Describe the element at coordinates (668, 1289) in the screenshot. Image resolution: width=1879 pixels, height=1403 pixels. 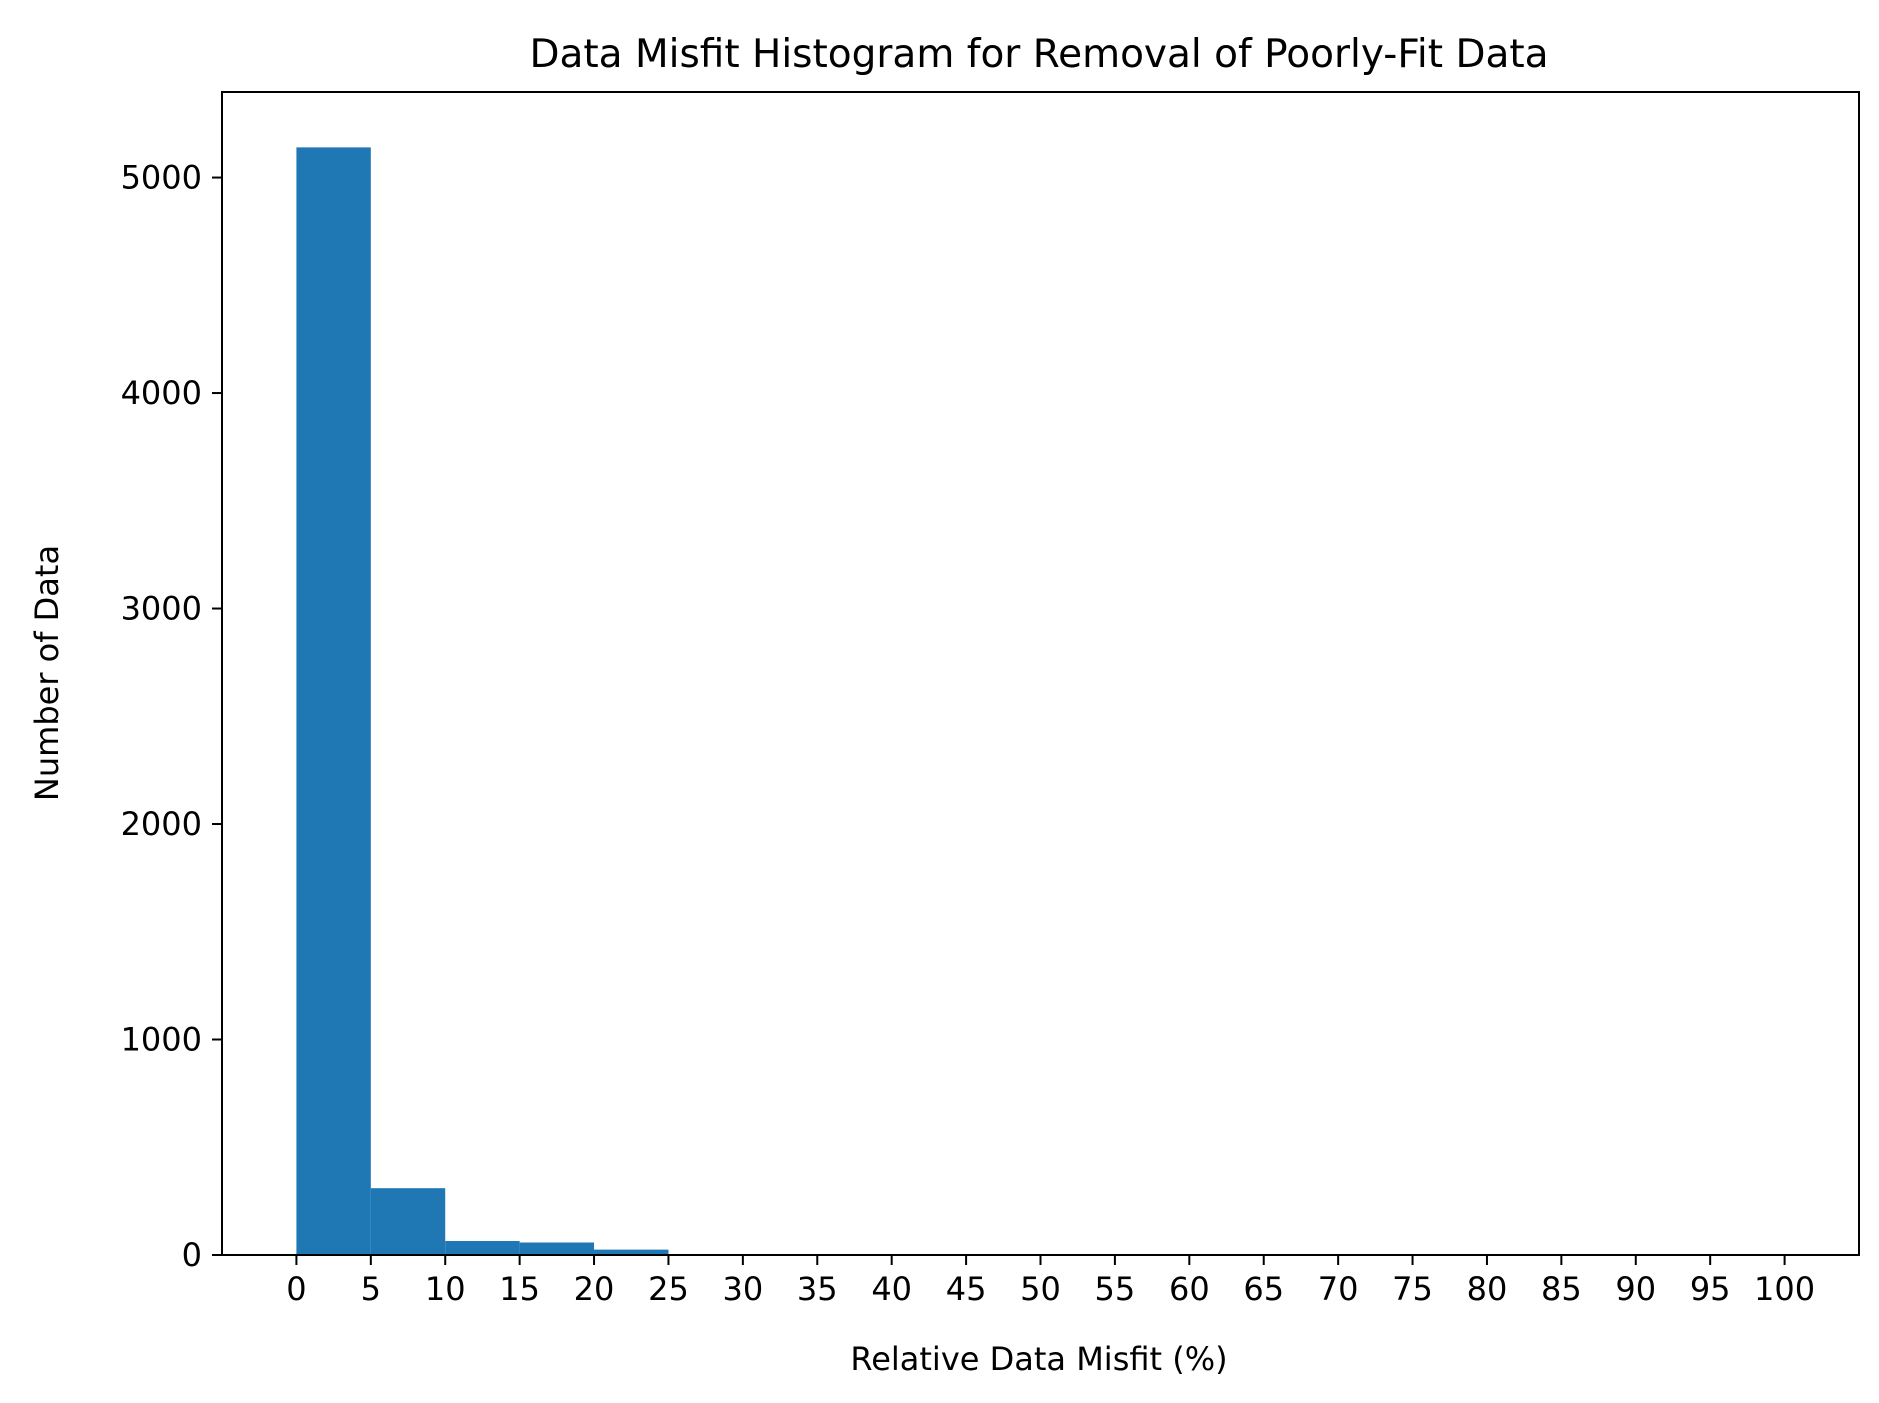
I see `x-tick-label: 25` at that location.